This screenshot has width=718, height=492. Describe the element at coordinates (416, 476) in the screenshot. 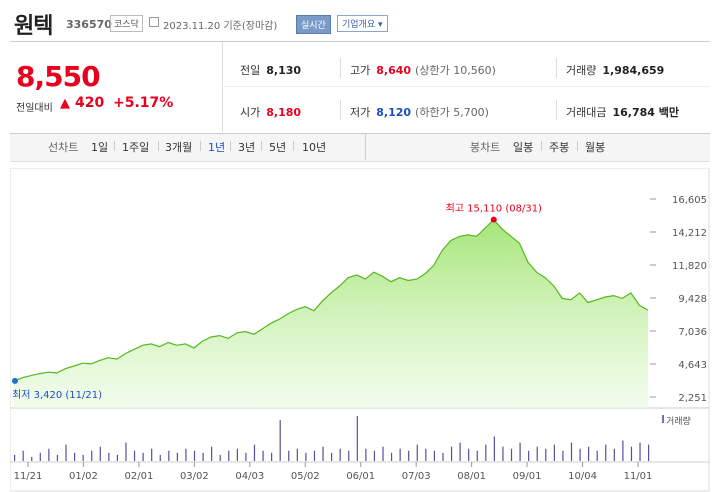

I see `x-tick-label: 07/03` at that location.